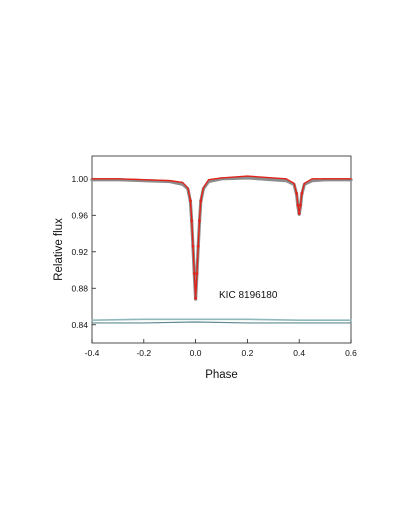  What do you see at coordinates (79, 252) in the screenshot?
I see `y-tick-label: 0.92` at bounding box center [79, 252].